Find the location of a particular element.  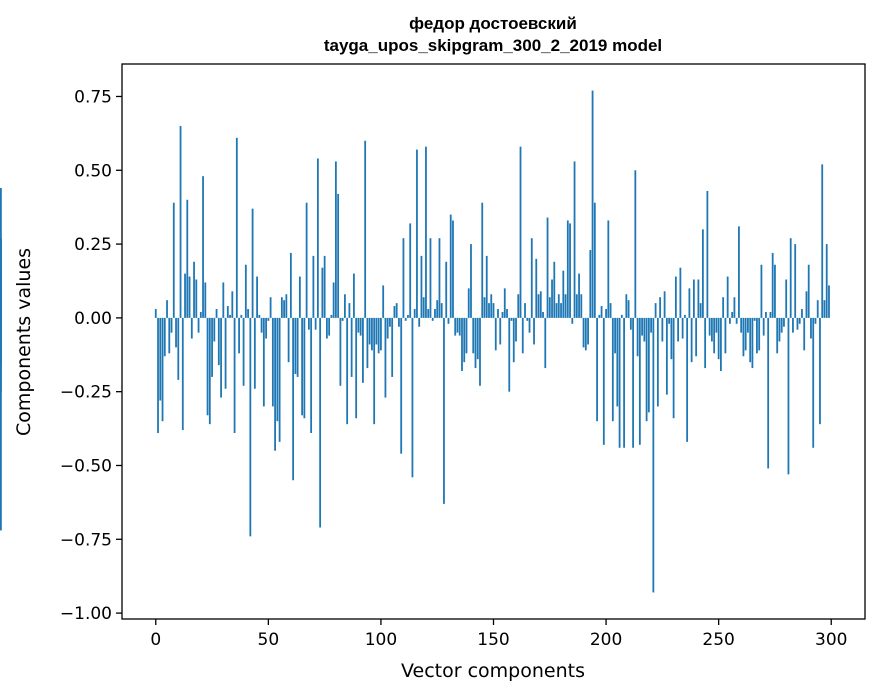

x-axis-ticks: 0 50 100 150 200 250 300 is located at coordinates (498, 634).